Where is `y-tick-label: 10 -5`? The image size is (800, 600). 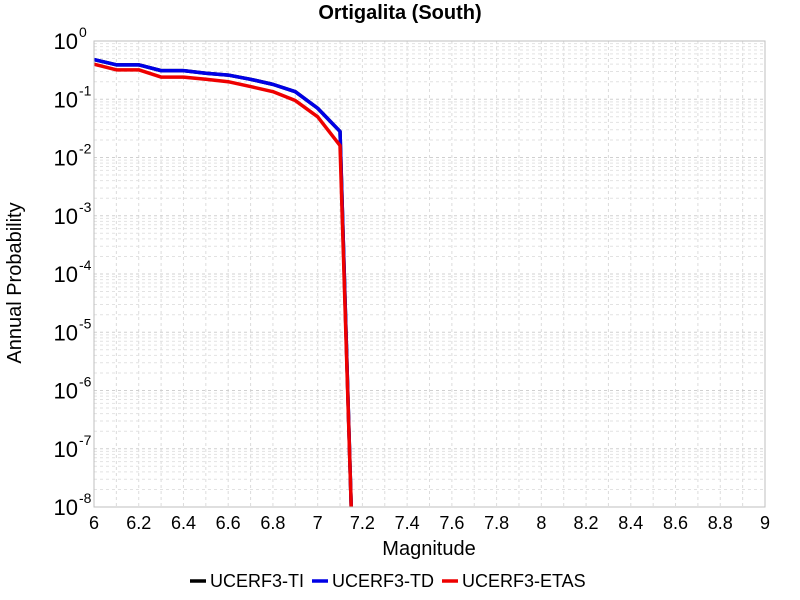
y-tick-label: 10 -5 is located at coordinates (73, 330).